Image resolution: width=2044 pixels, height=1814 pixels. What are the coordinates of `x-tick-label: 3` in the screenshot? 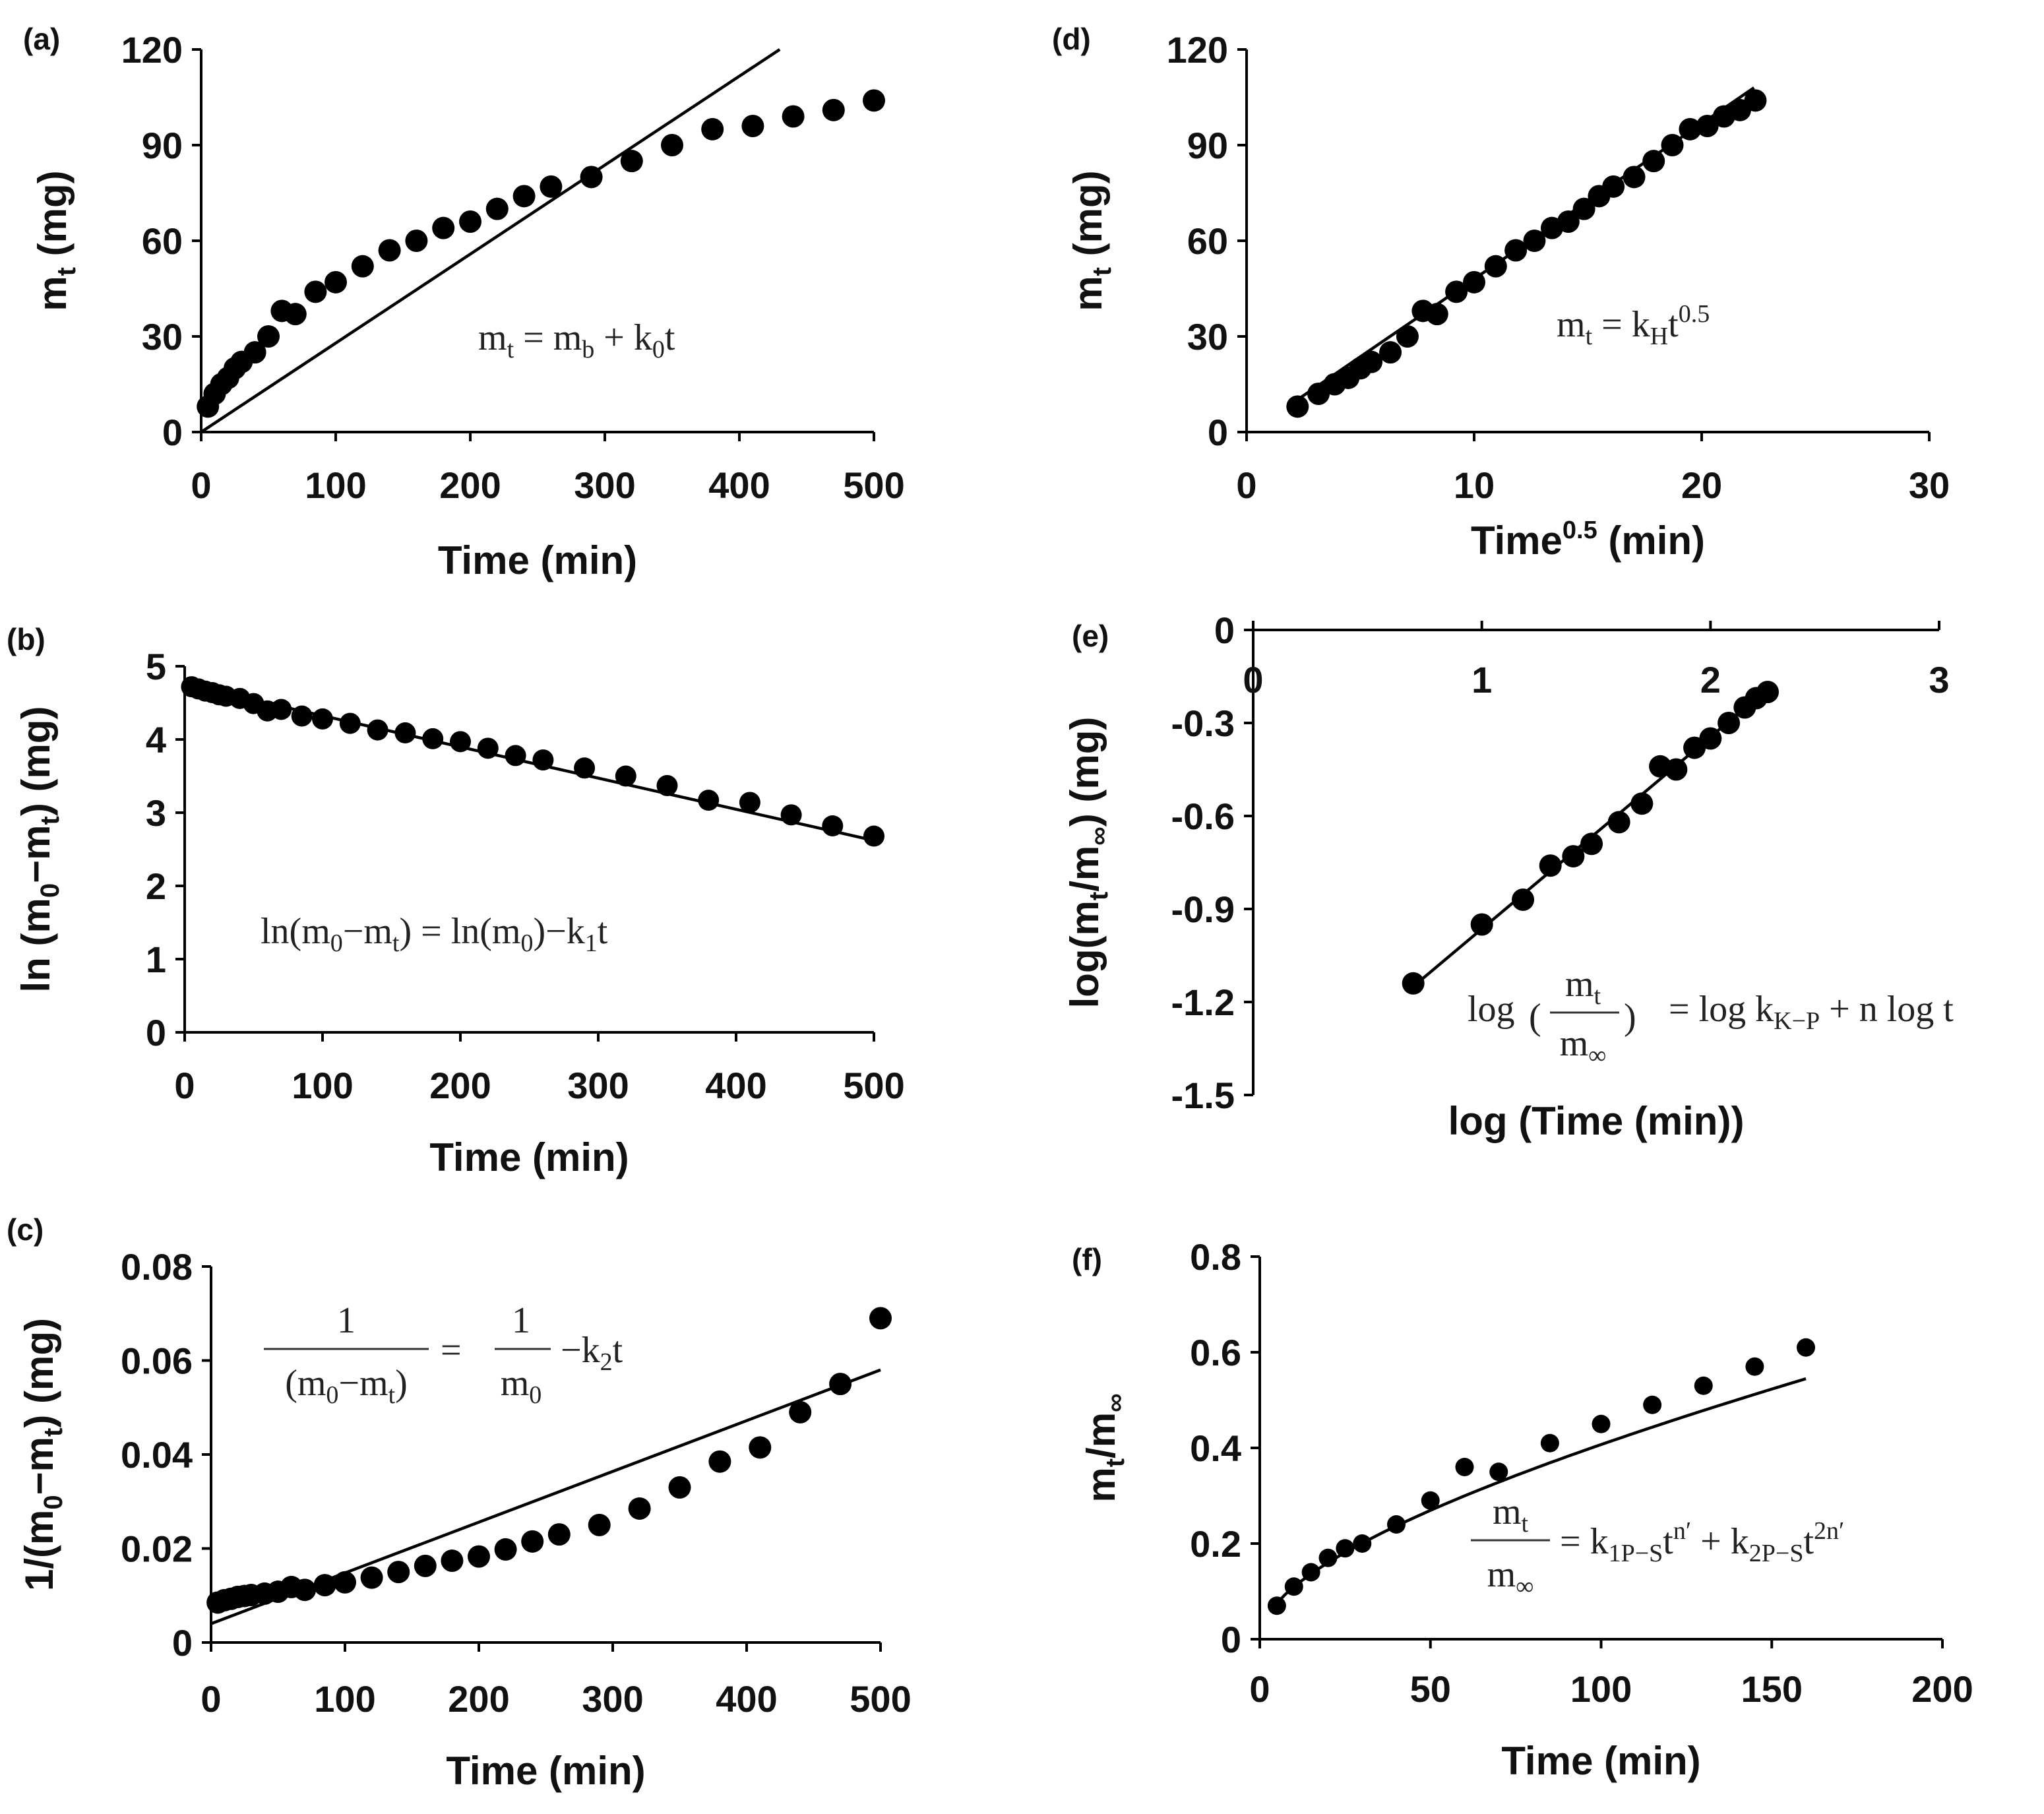 It's located at (1939, 680).